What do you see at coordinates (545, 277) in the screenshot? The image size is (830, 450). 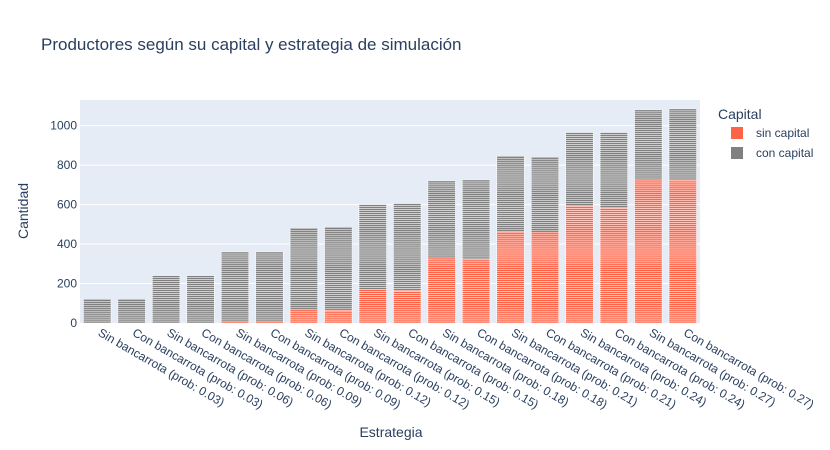 I see `bar-sin-capital` at bounding box center [545, 277].